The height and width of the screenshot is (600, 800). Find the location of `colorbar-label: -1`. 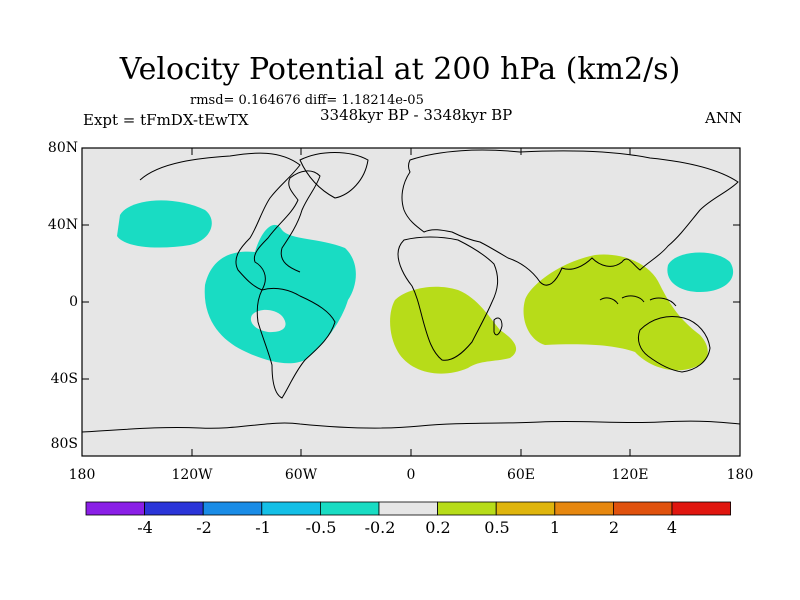

colorbar-label: -1 is located at coordinates (263, 527).